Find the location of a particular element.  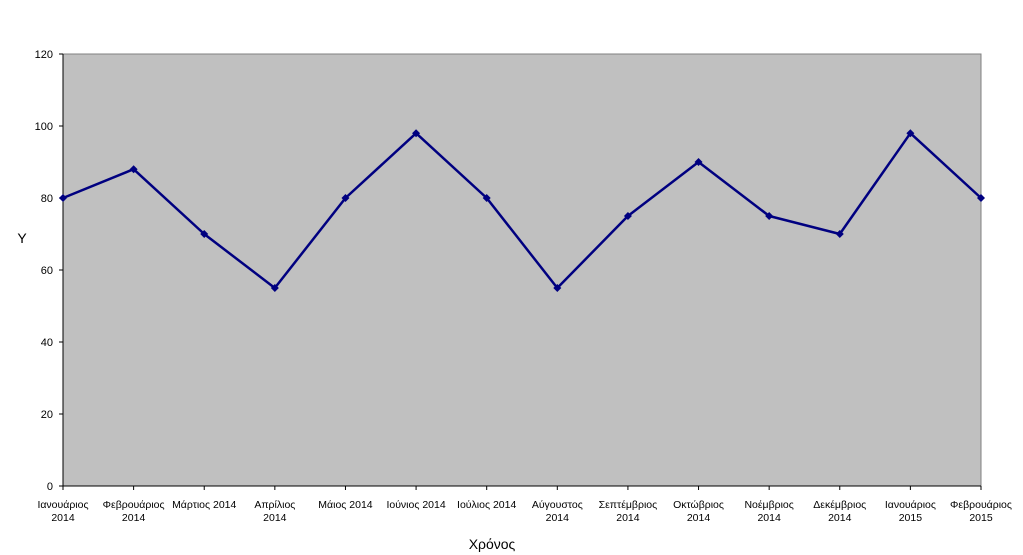

y-tick-label: 120 is located at coordinates (44, 55).